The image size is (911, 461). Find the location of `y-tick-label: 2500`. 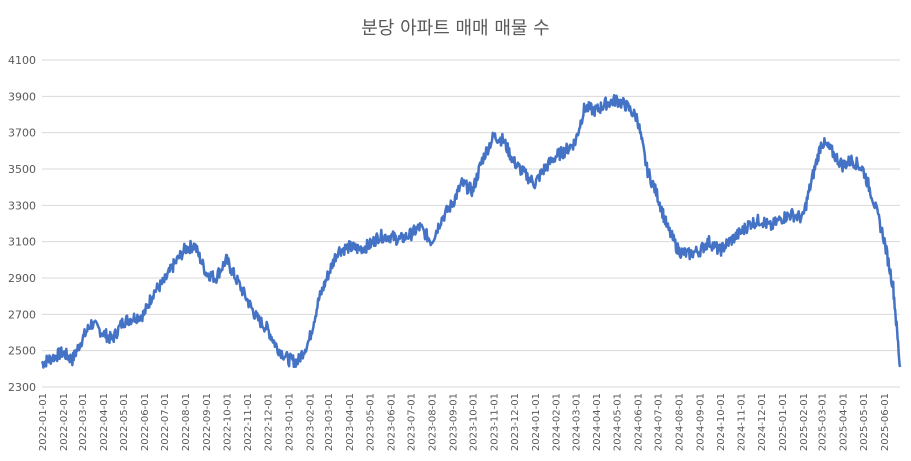

y-tick-label: 2500 is located at coordinates (22, 351).